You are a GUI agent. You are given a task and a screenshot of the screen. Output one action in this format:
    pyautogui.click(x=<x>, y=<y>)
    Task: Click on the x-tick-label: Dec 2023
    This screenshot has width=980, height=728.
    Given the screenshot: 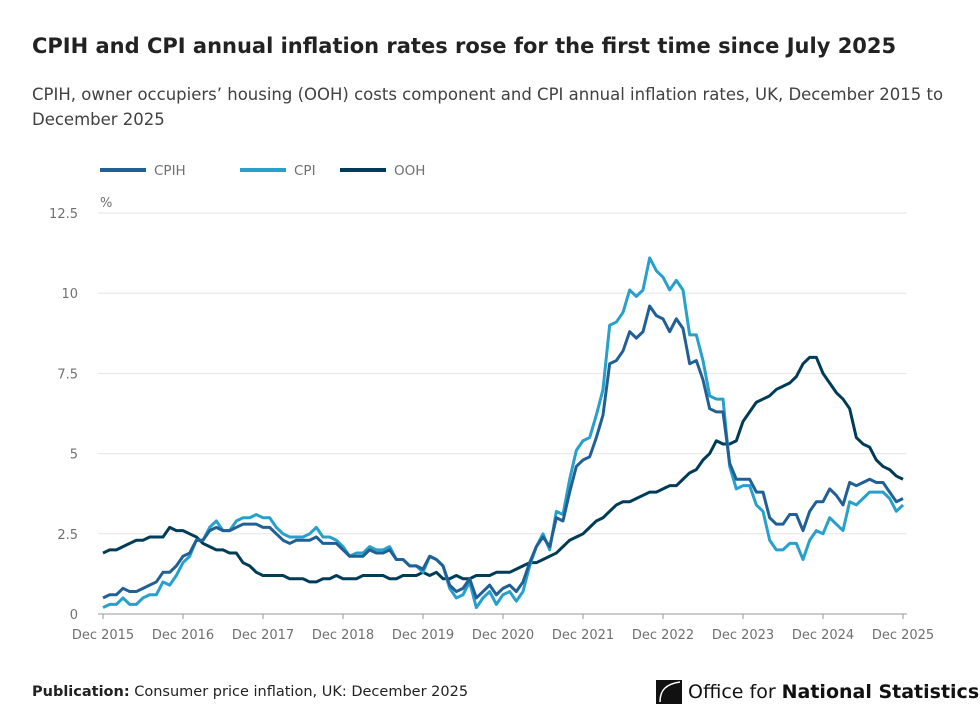 What is the action you would take?
    pyautogui.click(x=743, y=635)
    